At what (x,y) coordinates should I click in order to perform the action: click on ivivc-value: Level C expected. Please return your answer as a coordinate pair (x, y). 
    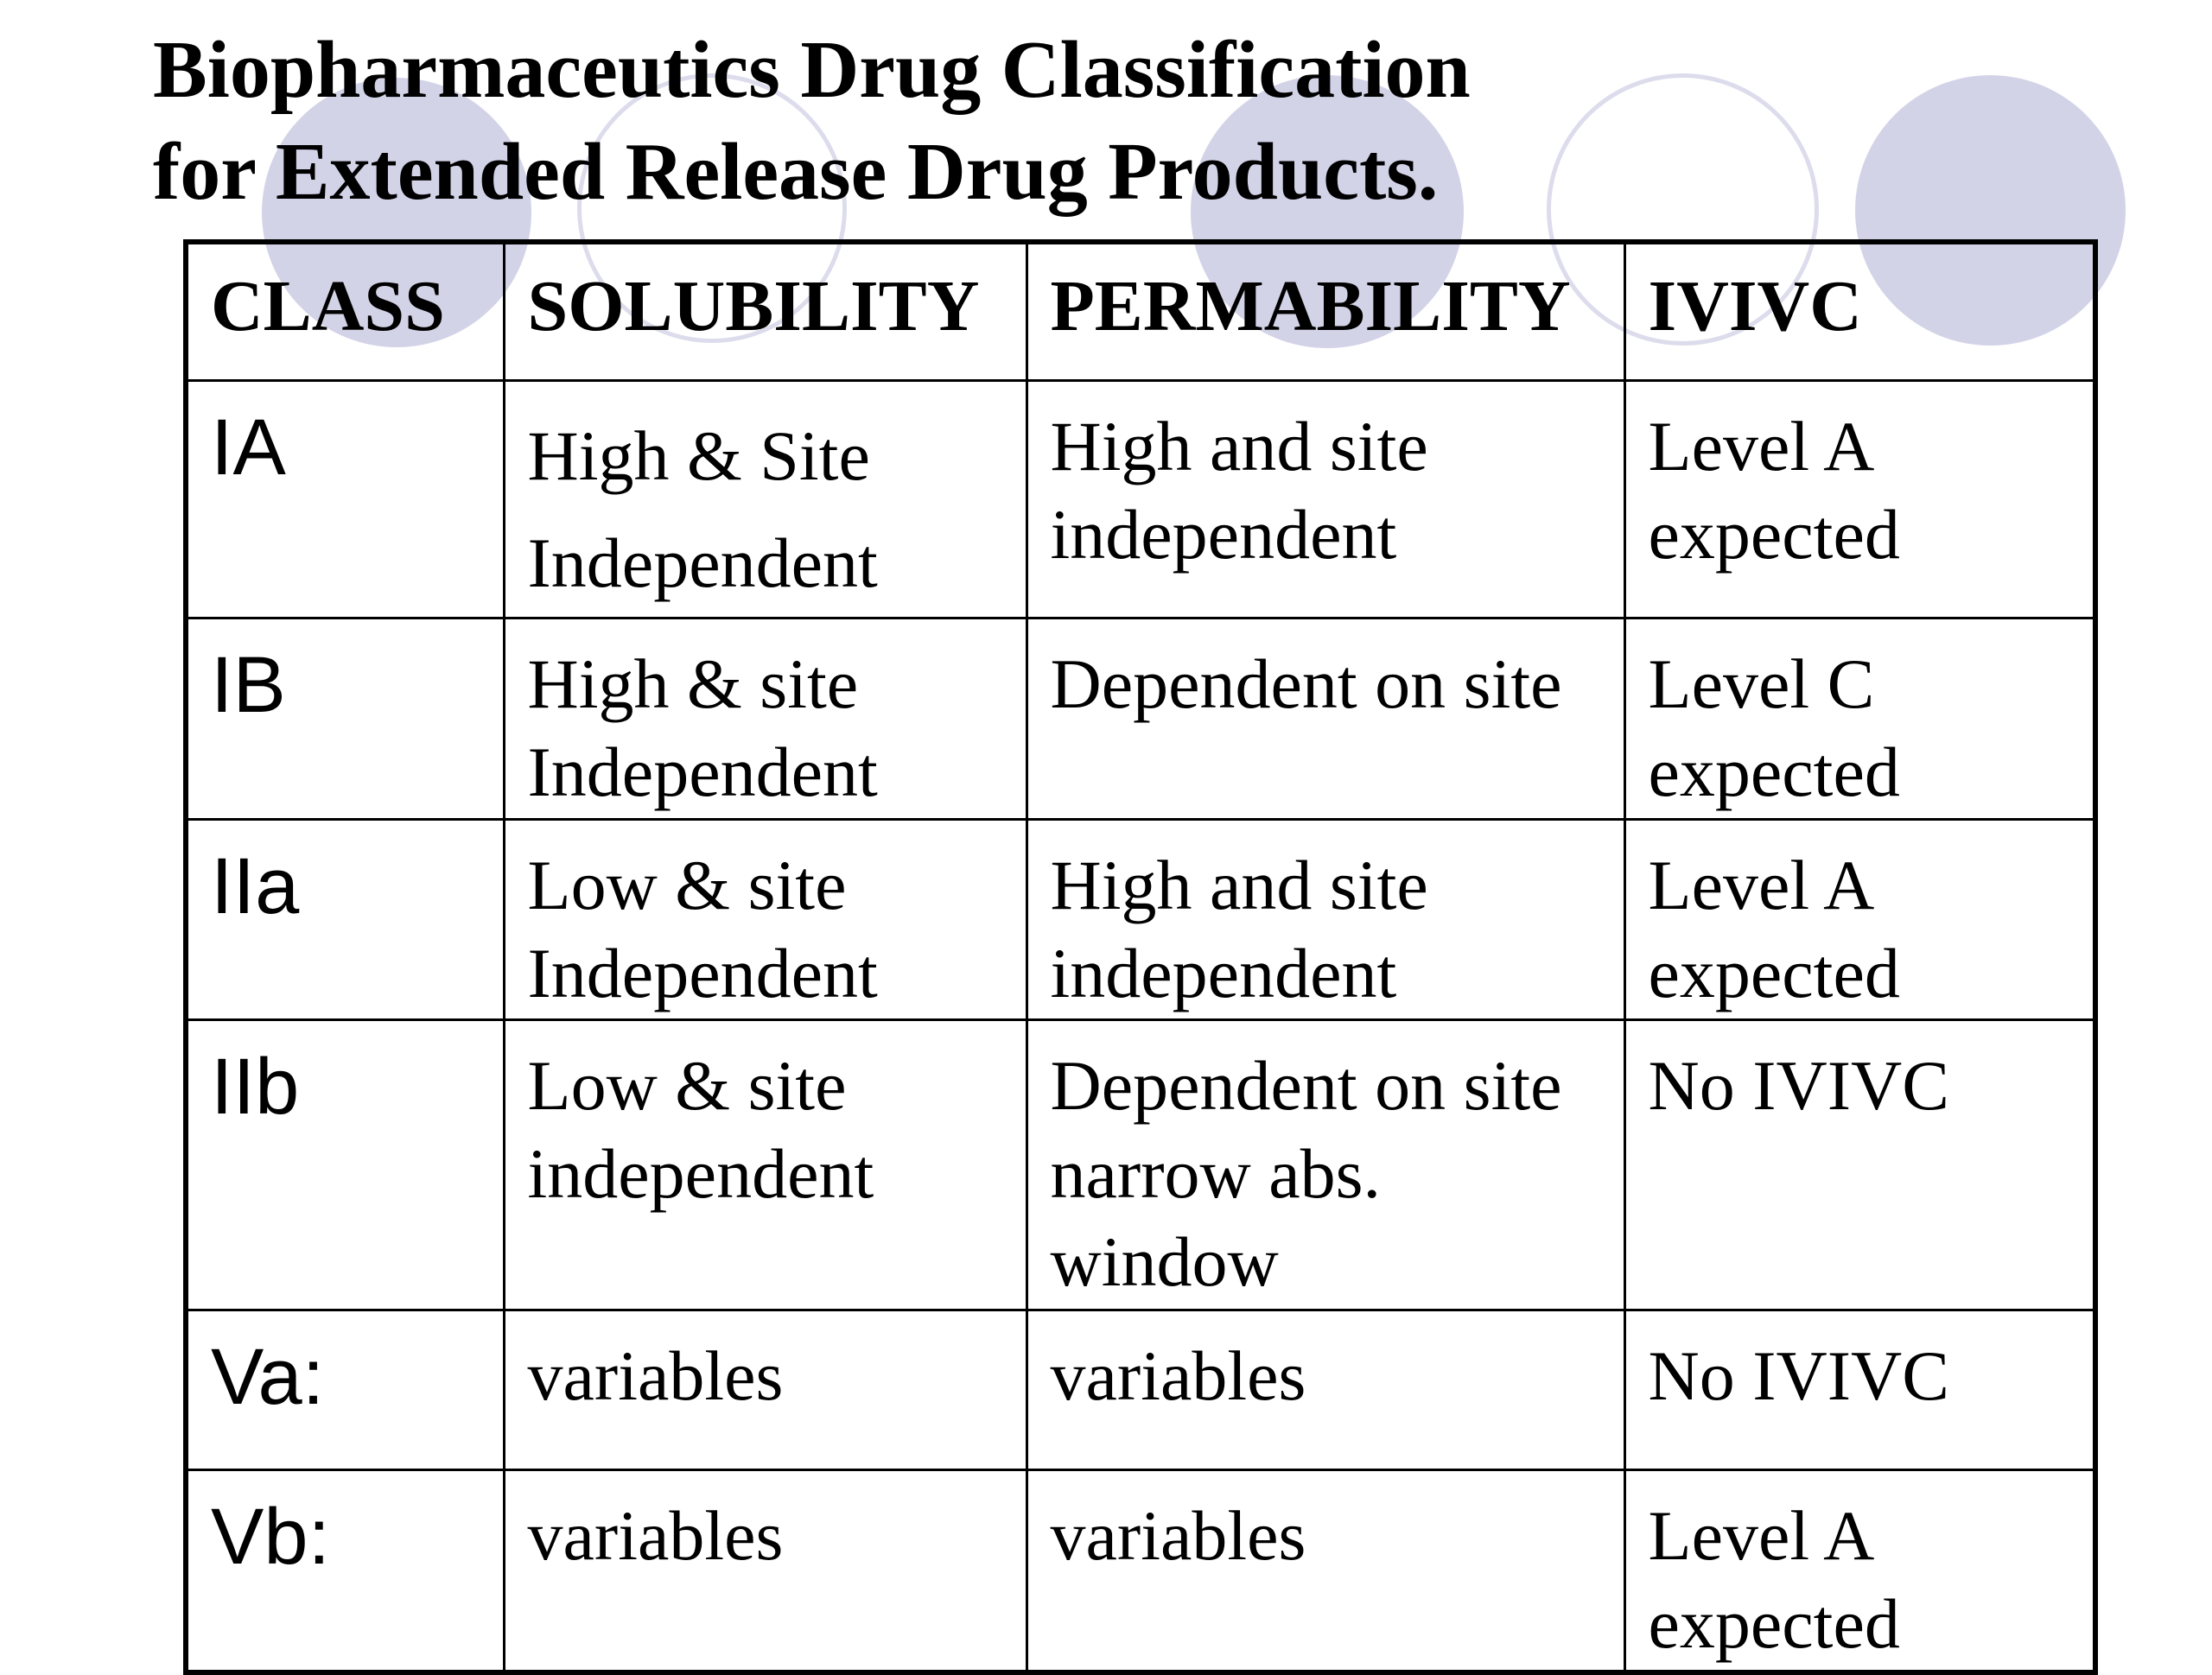
    Looking at the image, I should click on (1774, 727).